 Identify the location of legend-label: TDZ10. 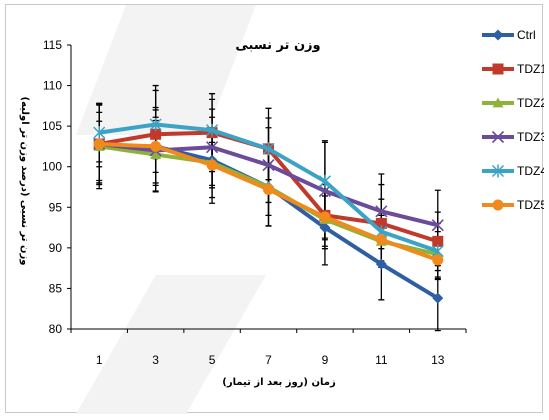
(530, 69).